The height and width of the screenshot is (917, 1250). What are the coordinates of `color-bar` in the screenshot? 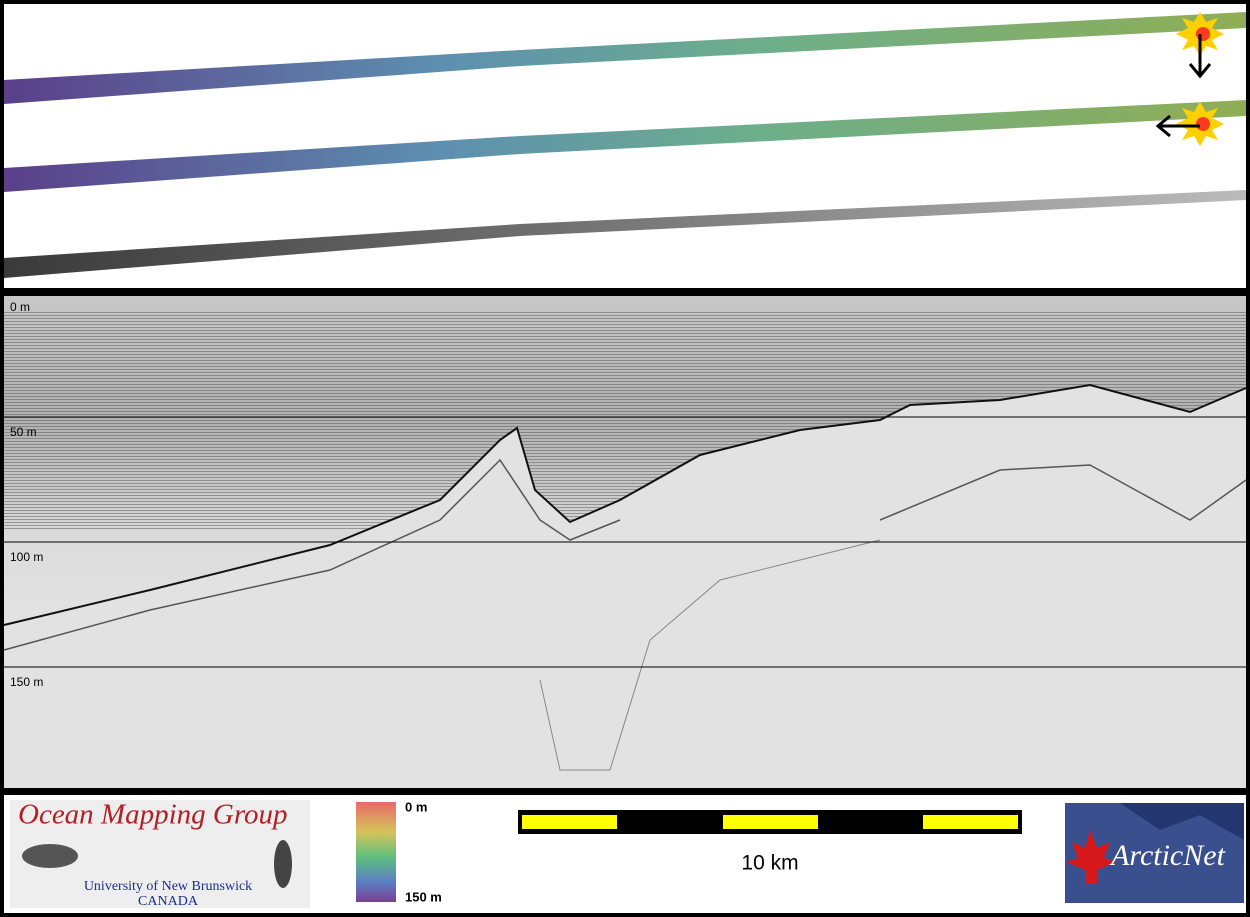 It's located at (376, 852).